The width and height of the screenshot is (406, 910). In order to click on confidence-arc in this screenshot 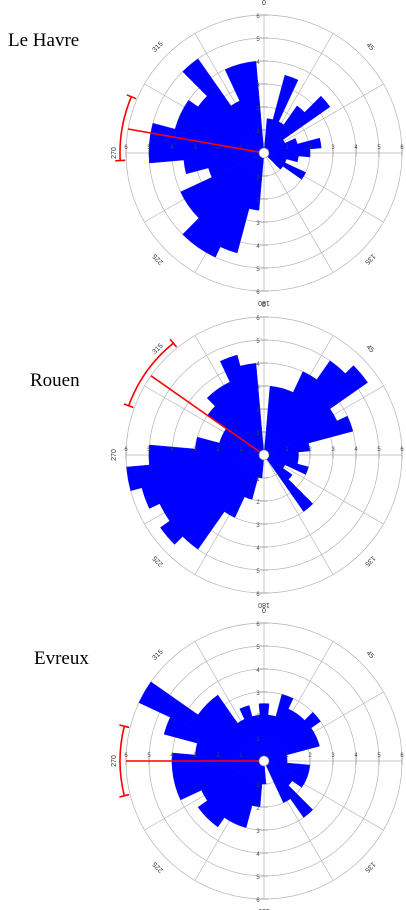, I will do `click(122, 761)`.